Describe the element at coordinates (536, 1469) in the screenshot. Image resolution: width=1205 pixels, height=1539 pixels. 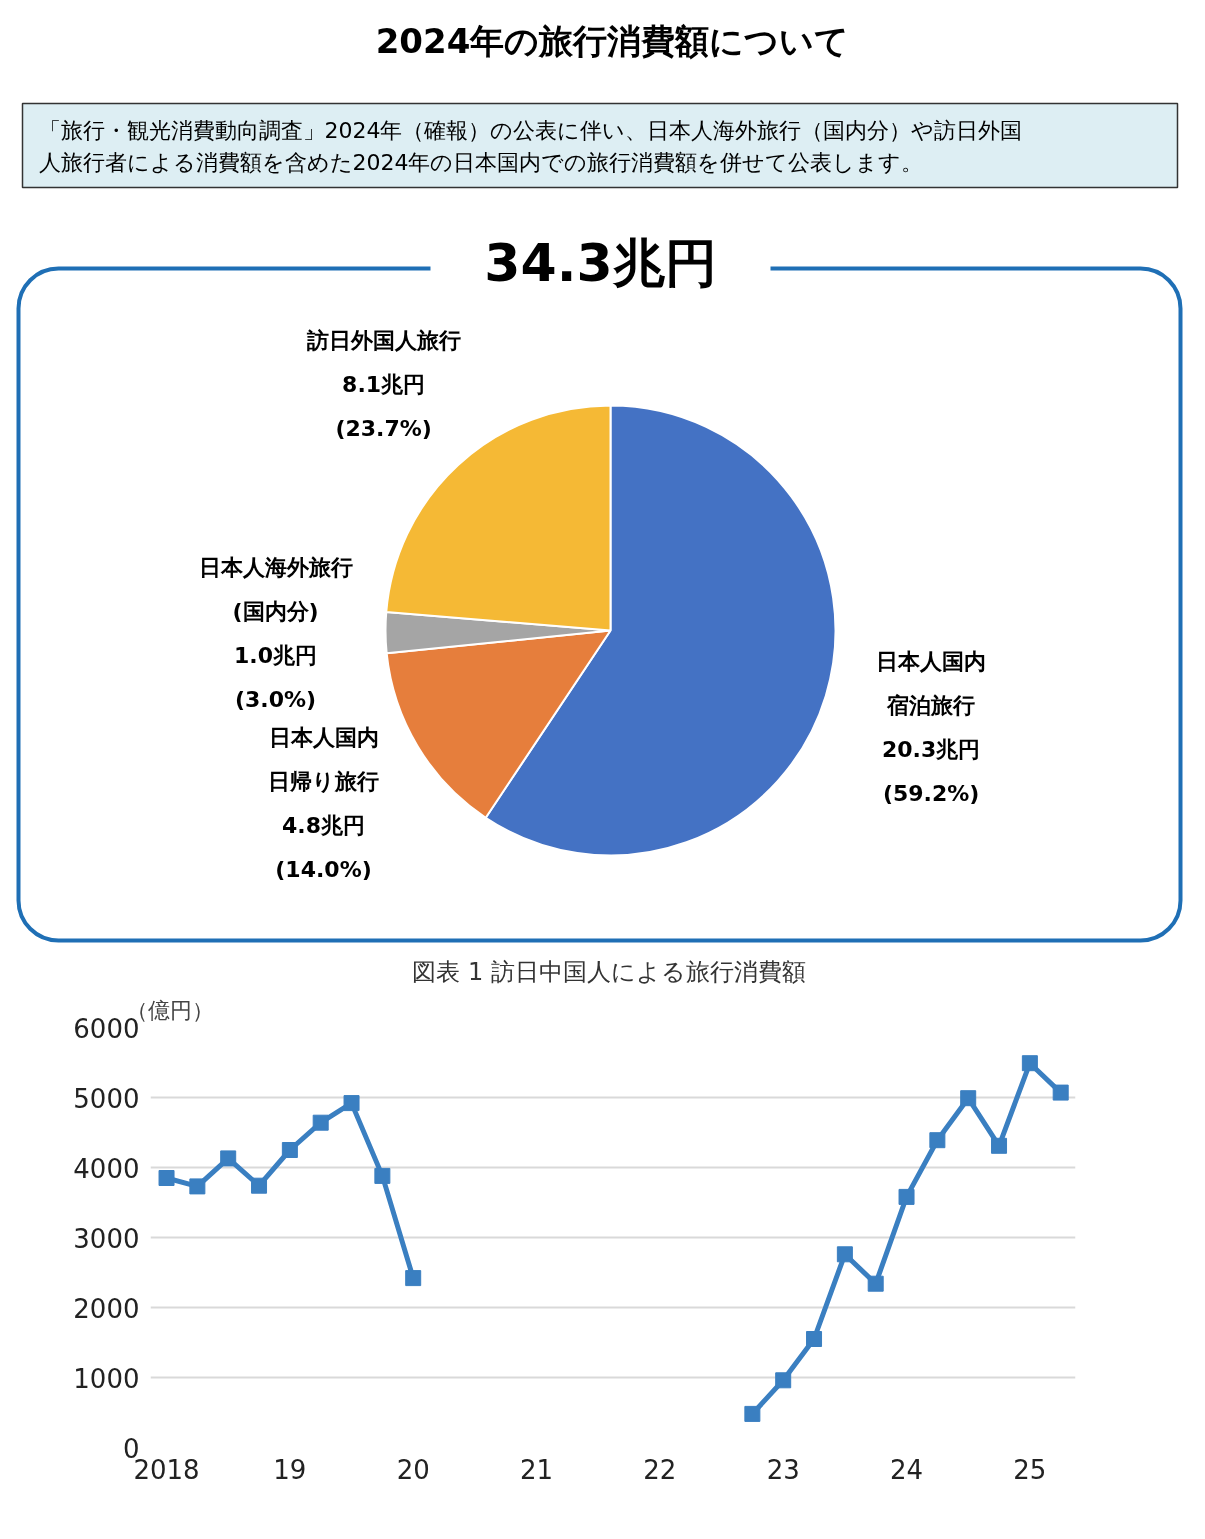
I see `x-tick-label: 21` at that location.